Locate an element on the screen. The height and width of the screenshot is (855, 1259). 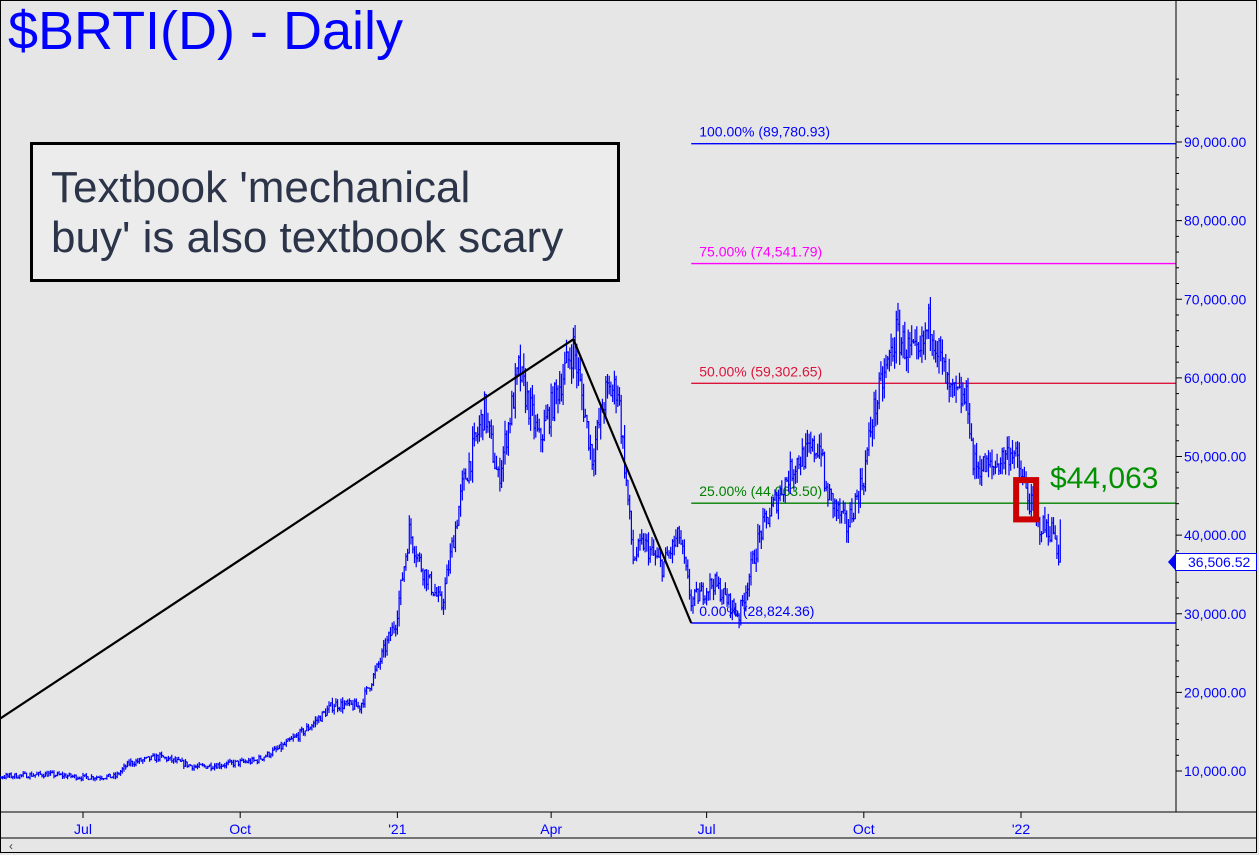
fib-level-label: 0.00% (28,824.36) is located at coordinates (756, 611).